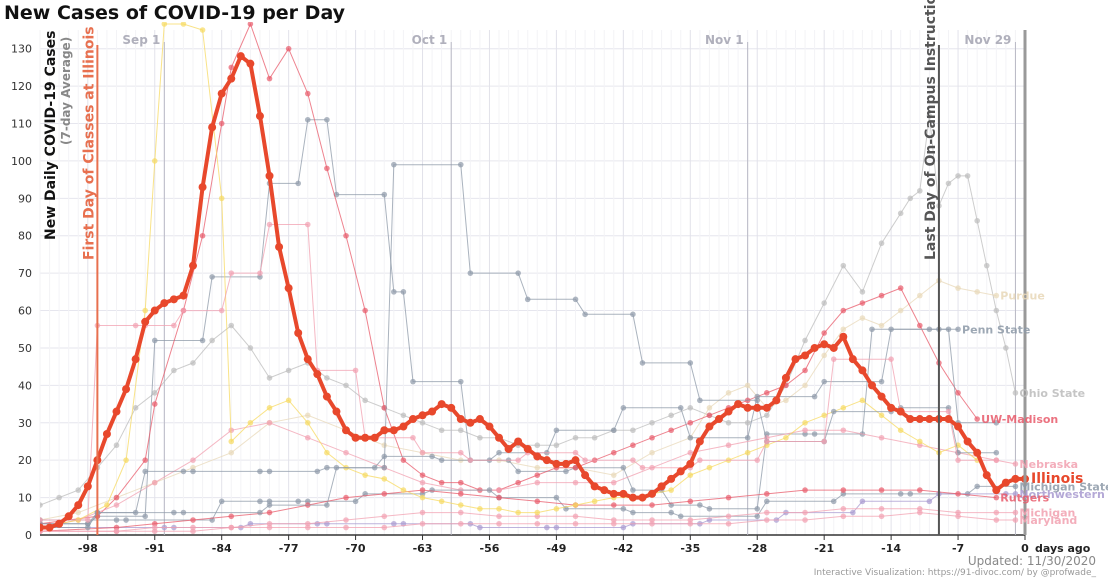  Describe the element at coordinates (25, 236) in the screenshot. I see `y-tick-label: 80` at that location.